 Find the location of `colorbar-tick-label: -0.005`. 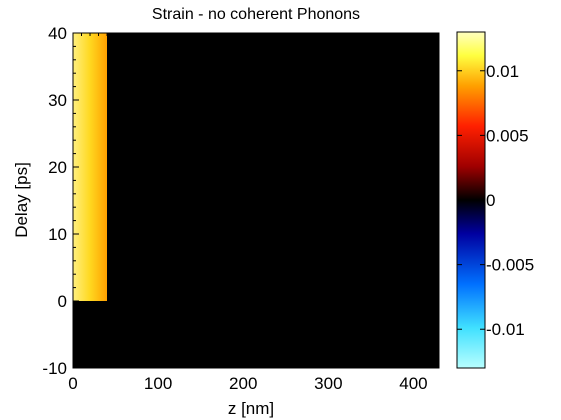

colorbar-tick-label: -0.005 is located at coordinates (510, 265).